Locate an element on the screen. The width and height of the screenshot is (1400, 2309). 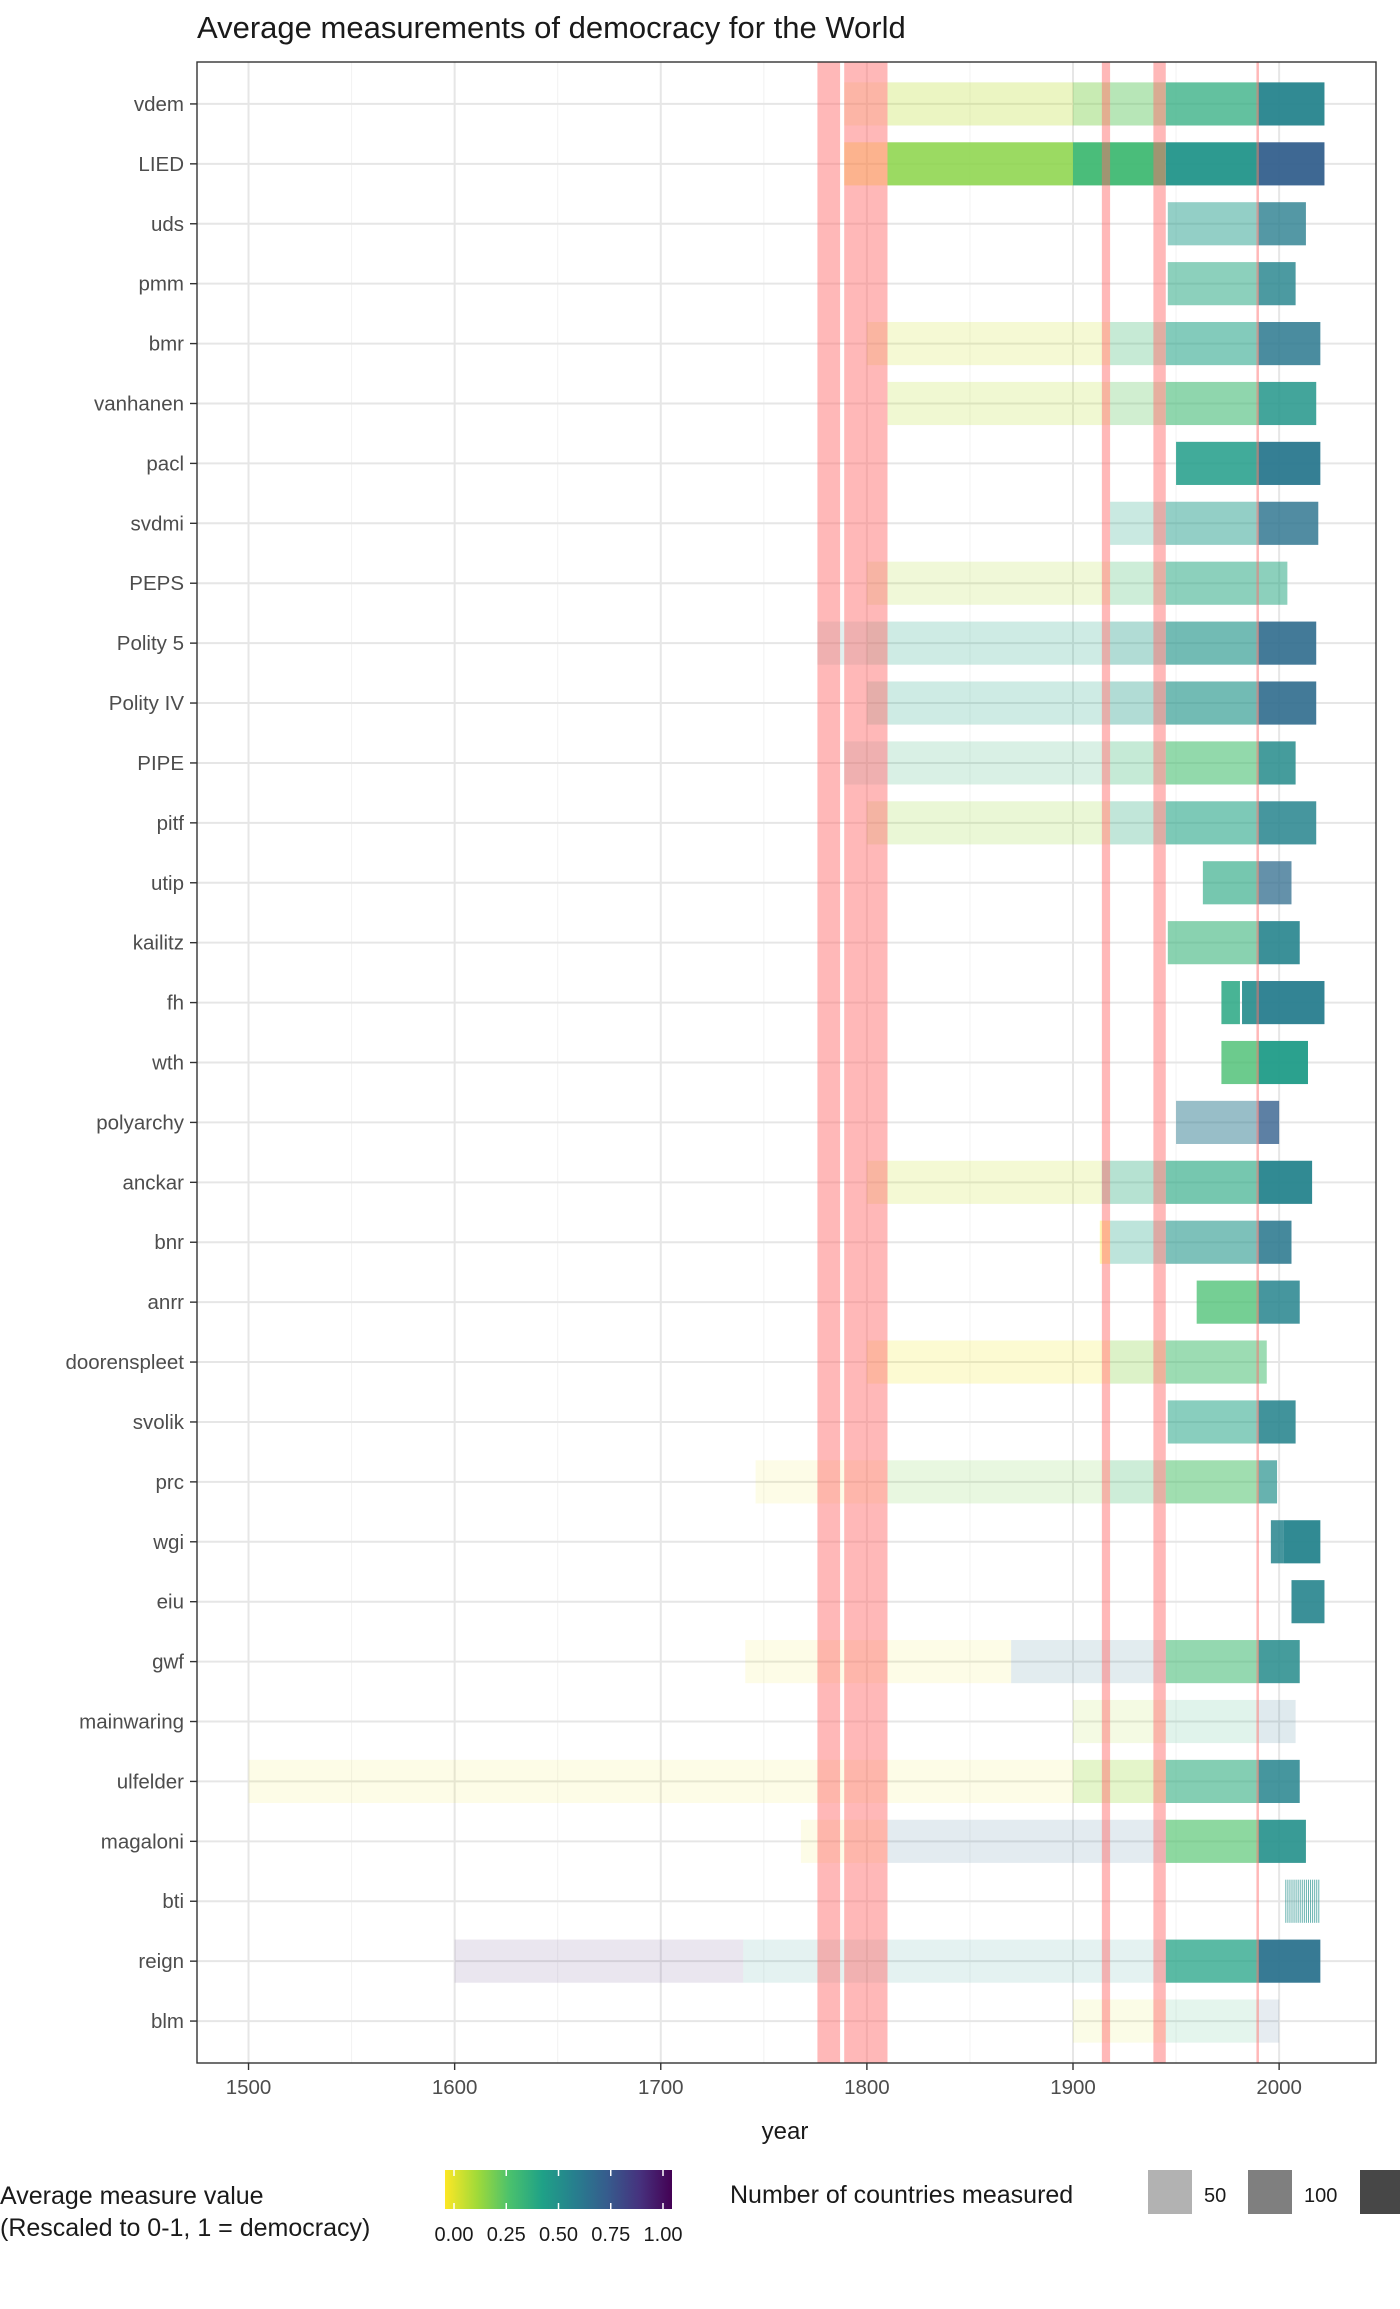
row-vanhanen is located at coordinates (1102, 403).